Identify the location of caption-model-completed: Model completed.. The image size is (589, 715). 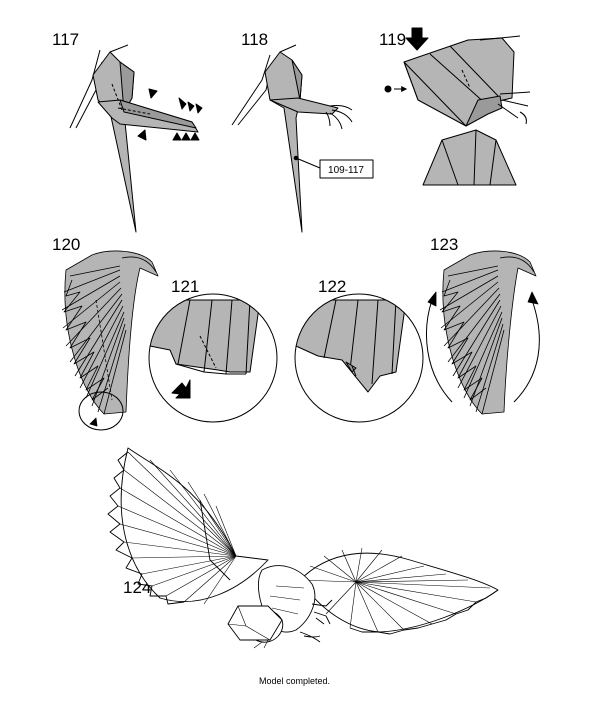
(294, 681).